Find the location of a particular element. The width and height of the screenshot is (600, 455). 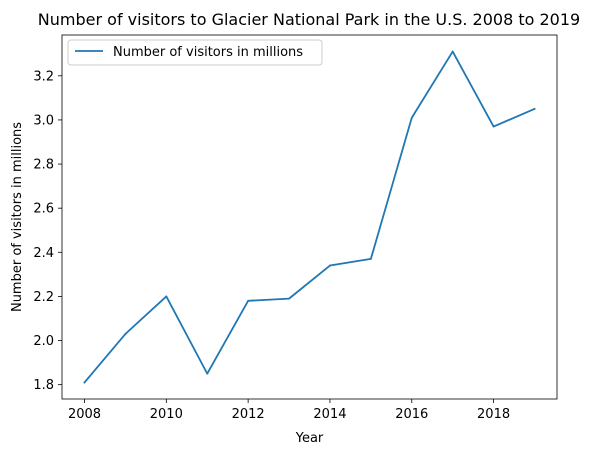

x-tick-label: 2012 is located at coordinates (248, 414).